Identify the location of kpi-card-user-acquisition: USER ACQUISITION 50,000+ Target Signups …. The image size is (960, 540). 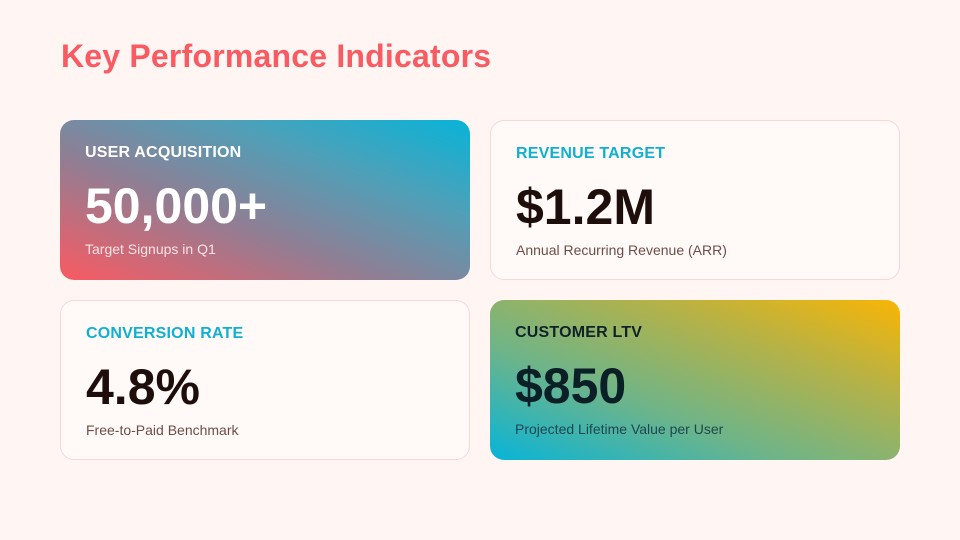
(265, 200).